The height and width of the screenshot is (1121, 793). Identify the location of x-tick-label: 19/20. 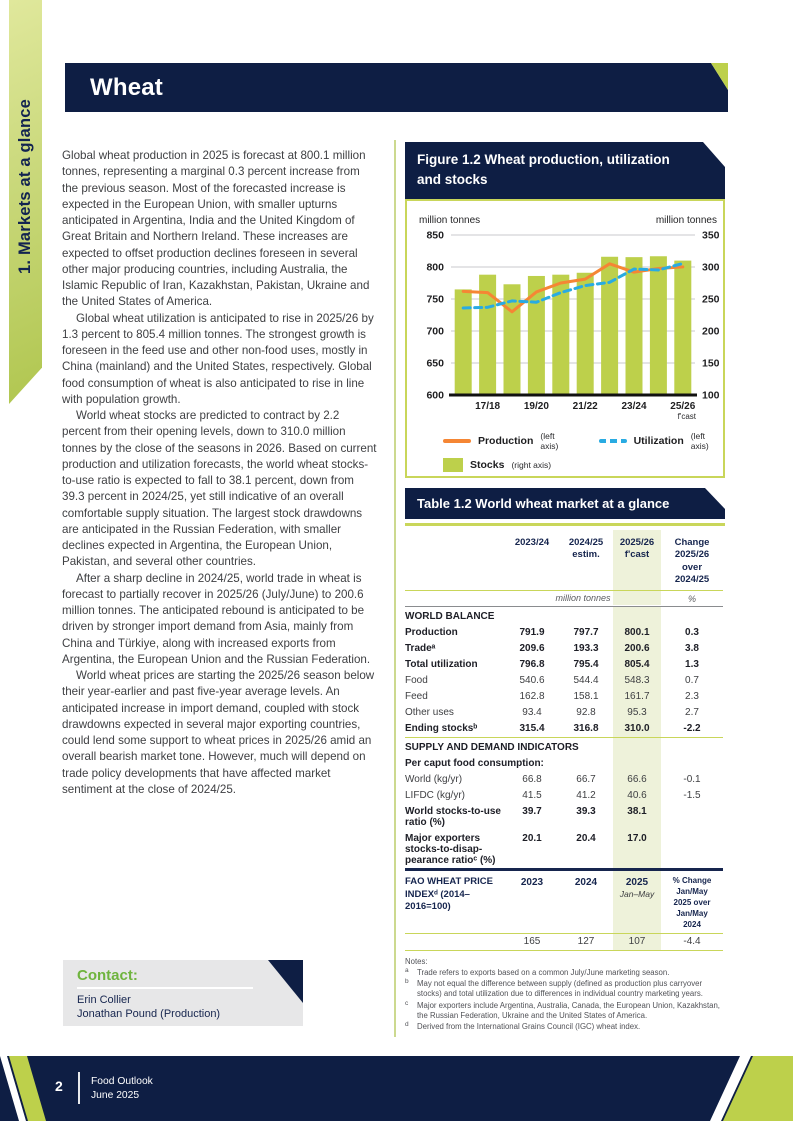
(536, 406).